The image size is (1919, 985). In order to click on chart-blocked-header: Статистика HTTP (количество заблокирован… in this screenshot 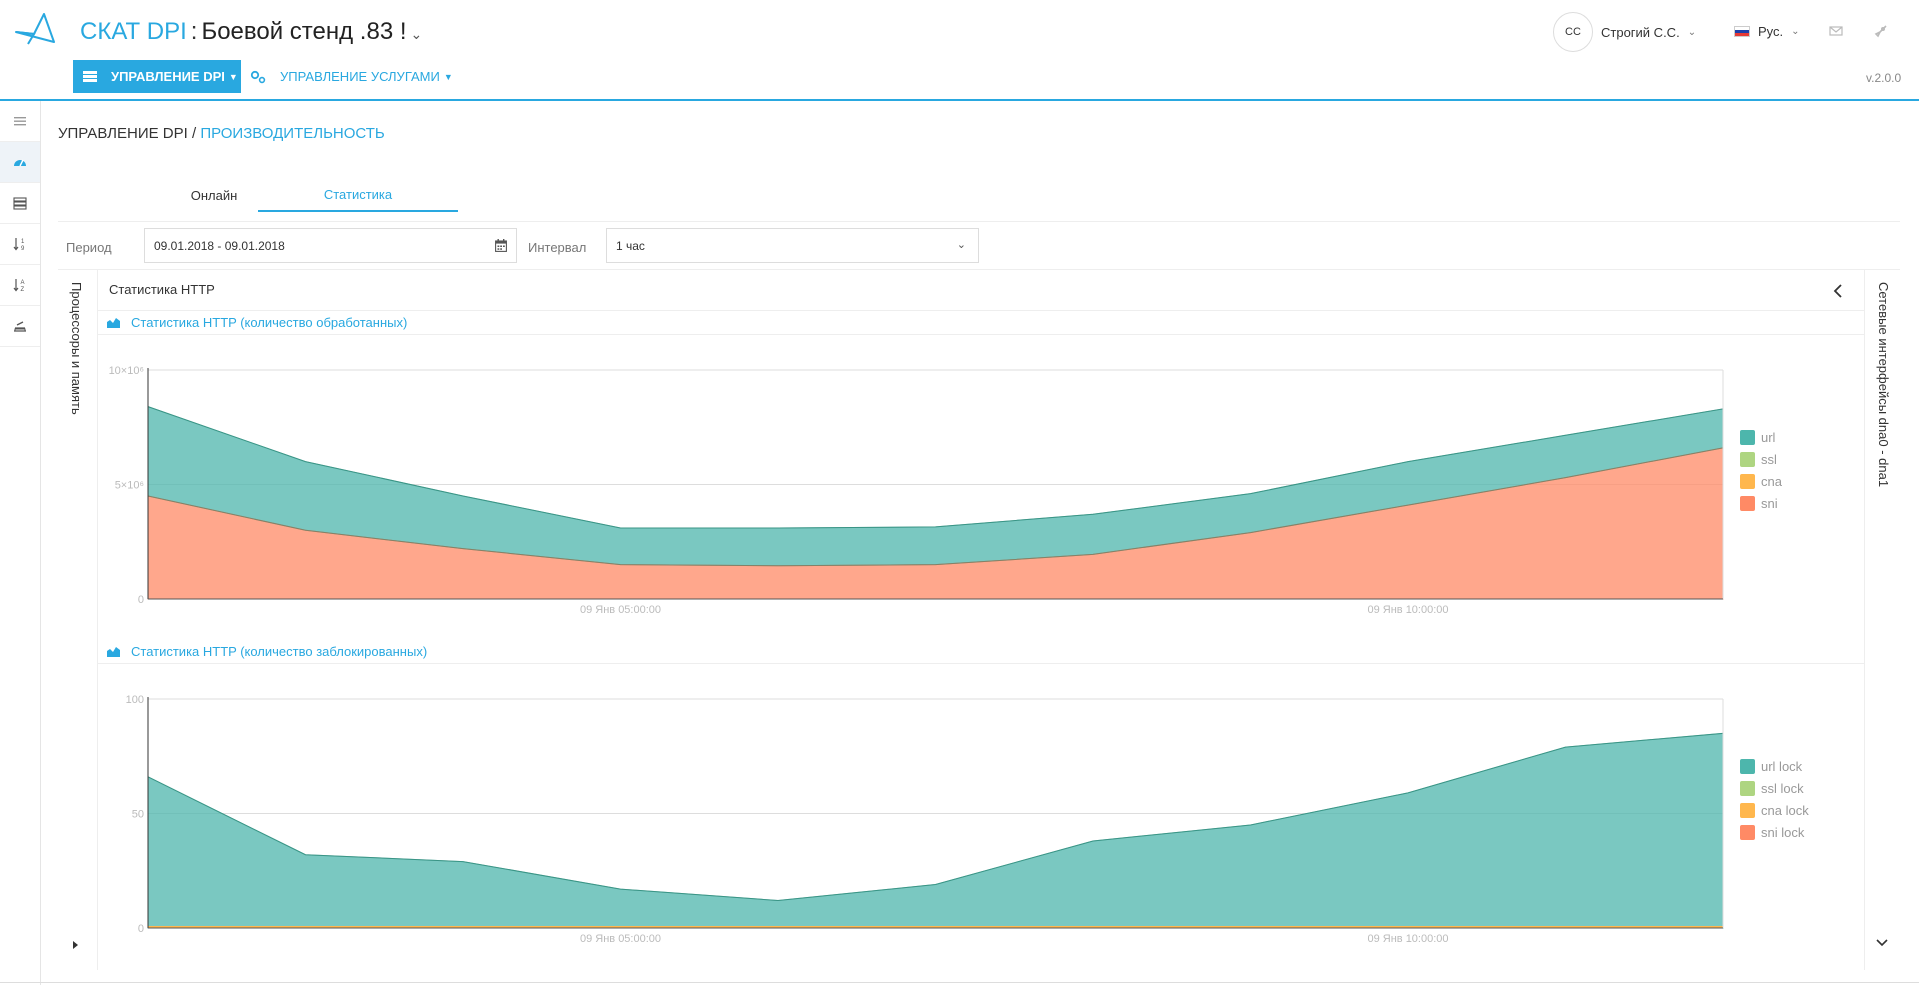, I will do `click(981, 652)`.